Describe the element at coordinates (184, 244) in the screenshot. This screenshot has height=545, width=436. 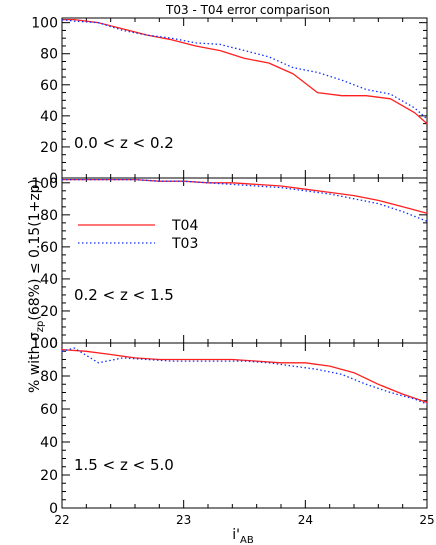
I see `legend-label-t03: T03` at that location.